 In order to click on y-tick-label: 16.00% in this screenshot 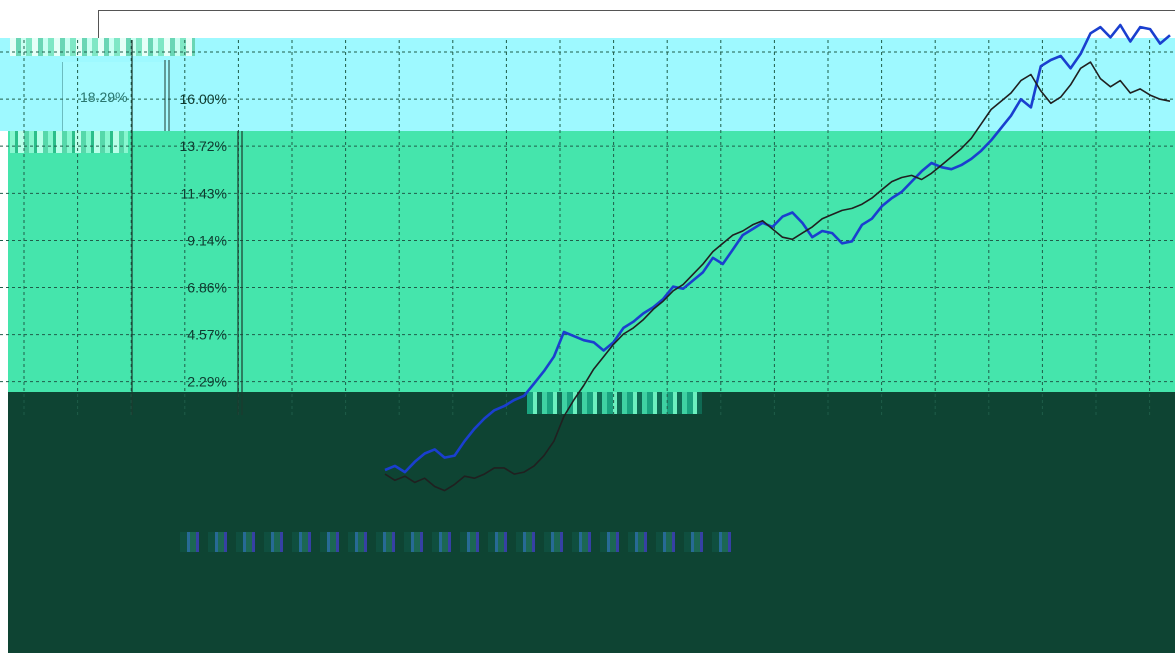, I will do `click(203, 99)`.